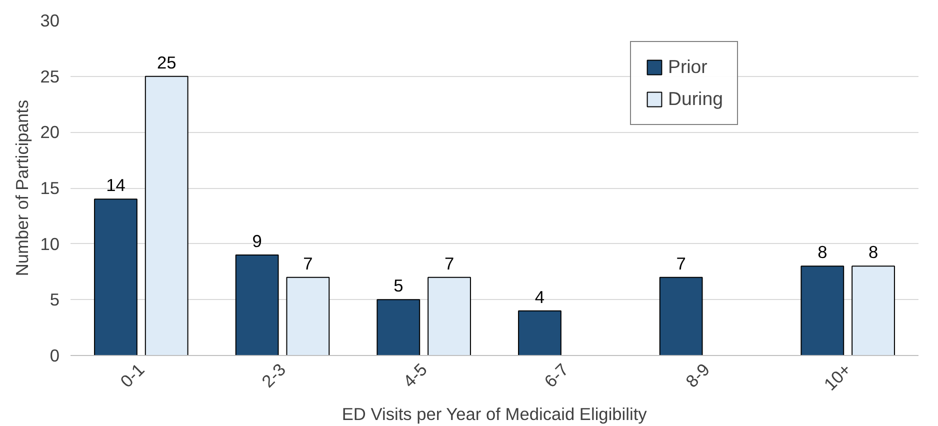 This screenshot has width=938, height=426. What do you see at coordinates (399, 286) in the screenshot?
I see `data-label: 5` at bounding box center [399, 286].